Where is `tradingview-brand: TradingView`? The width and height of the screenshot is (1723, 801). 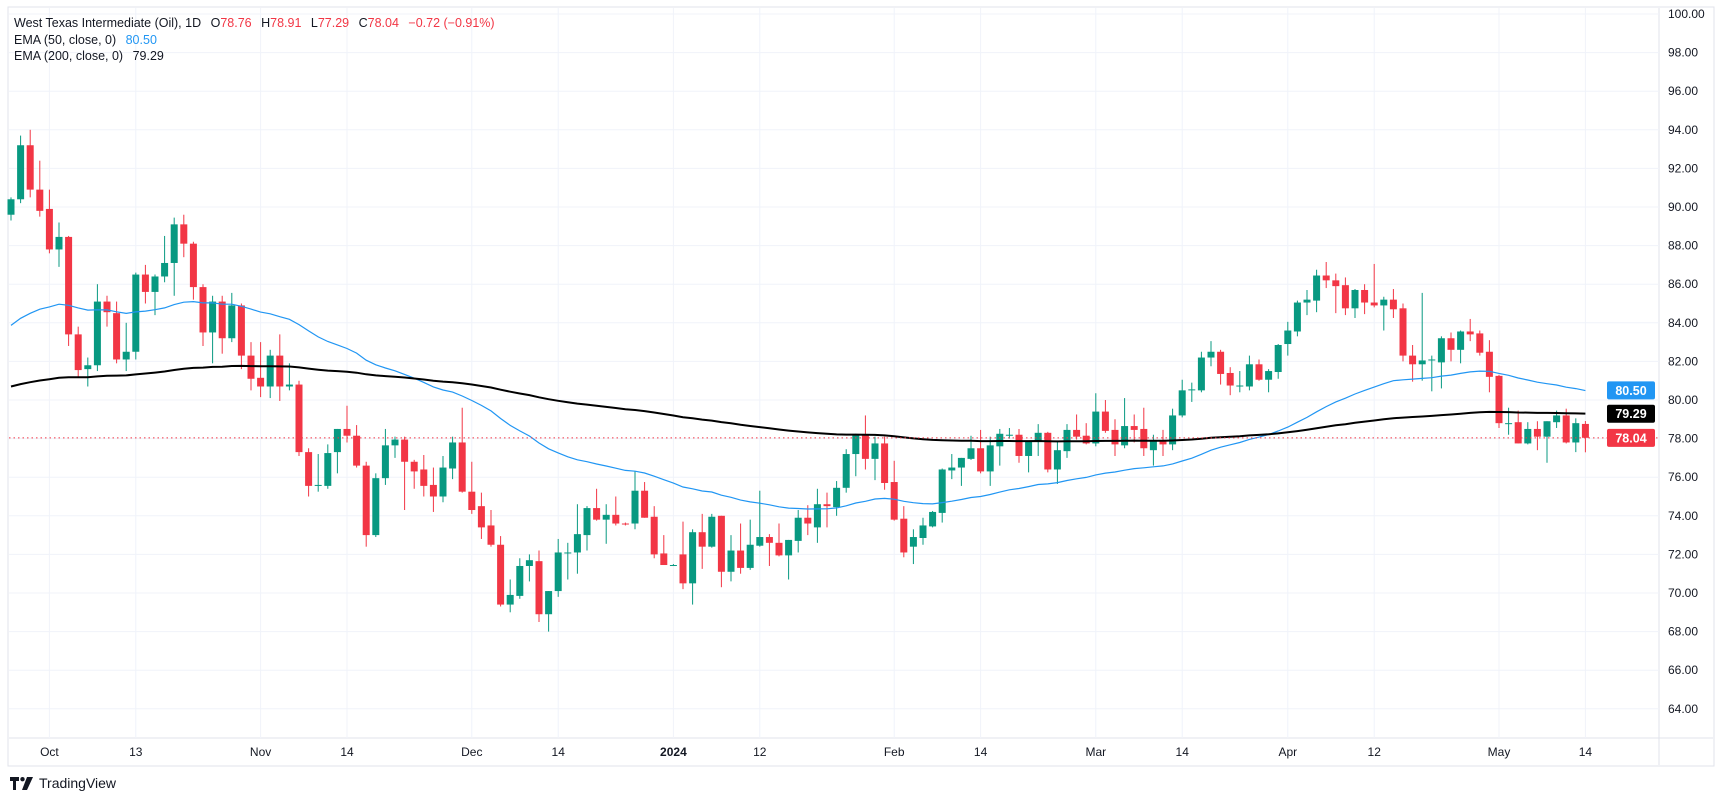
tradingview-brand: TradingView is located at coordinates (63, 783).